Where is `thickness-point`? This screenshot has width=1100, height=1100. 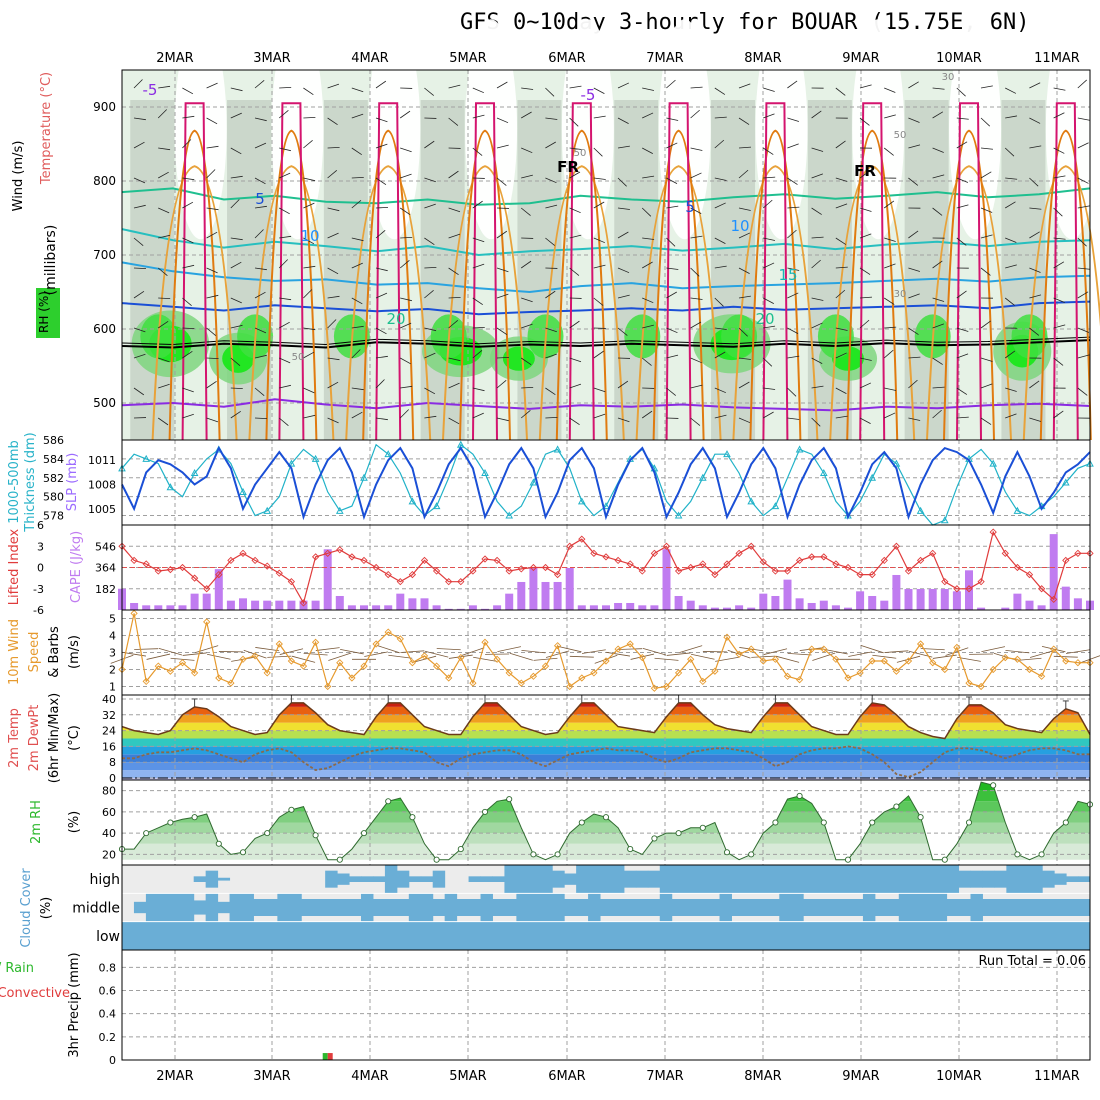
thickness-point is located at coordinates (267, 510).